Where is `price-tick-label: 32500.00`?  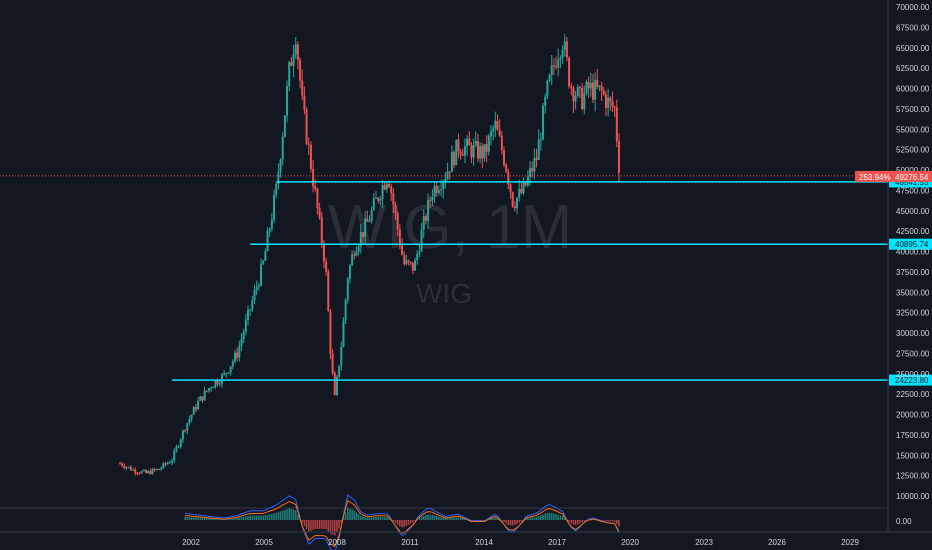 price-tick-label: 32500.00 is located at coordinates (913, 313).